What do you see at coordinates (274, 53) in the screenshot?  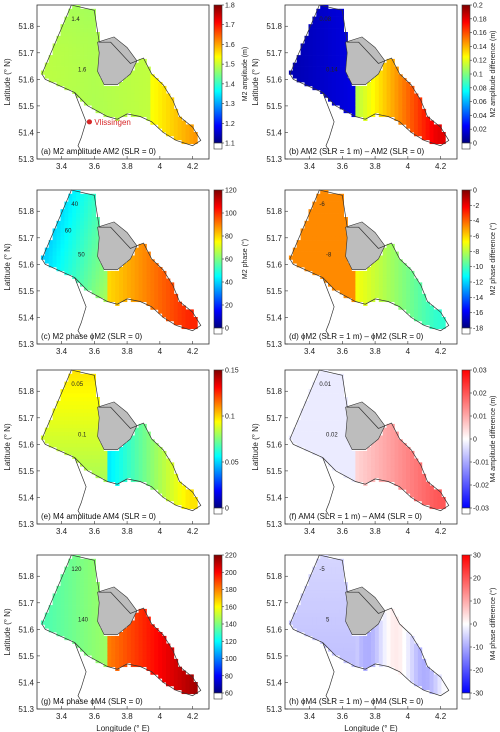 I see `y-tick-label: 51.7` at bounding box center [274, 53].